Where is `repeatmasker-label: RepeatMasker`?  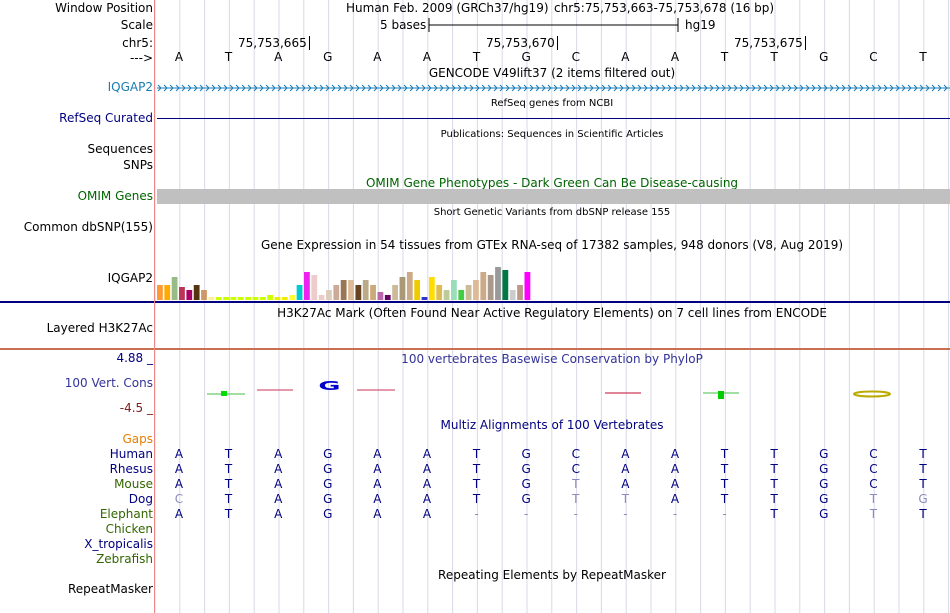 repeatmasker-label: RepeatMasker is located at coordinates (110, 589).